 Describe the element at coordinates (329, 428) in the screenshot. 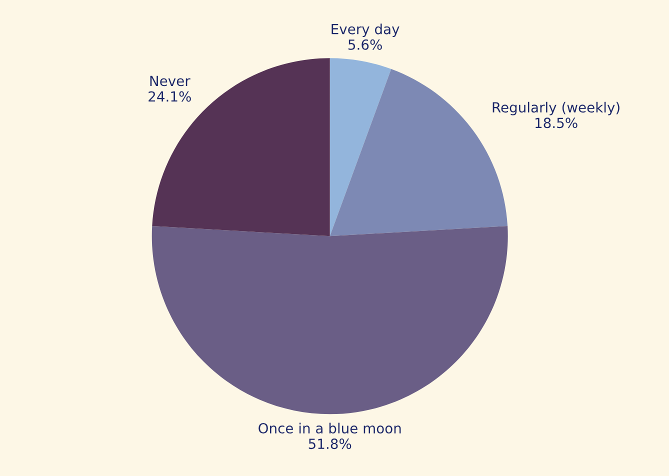

I see `slice-label: Once in a blue moon` at that location.